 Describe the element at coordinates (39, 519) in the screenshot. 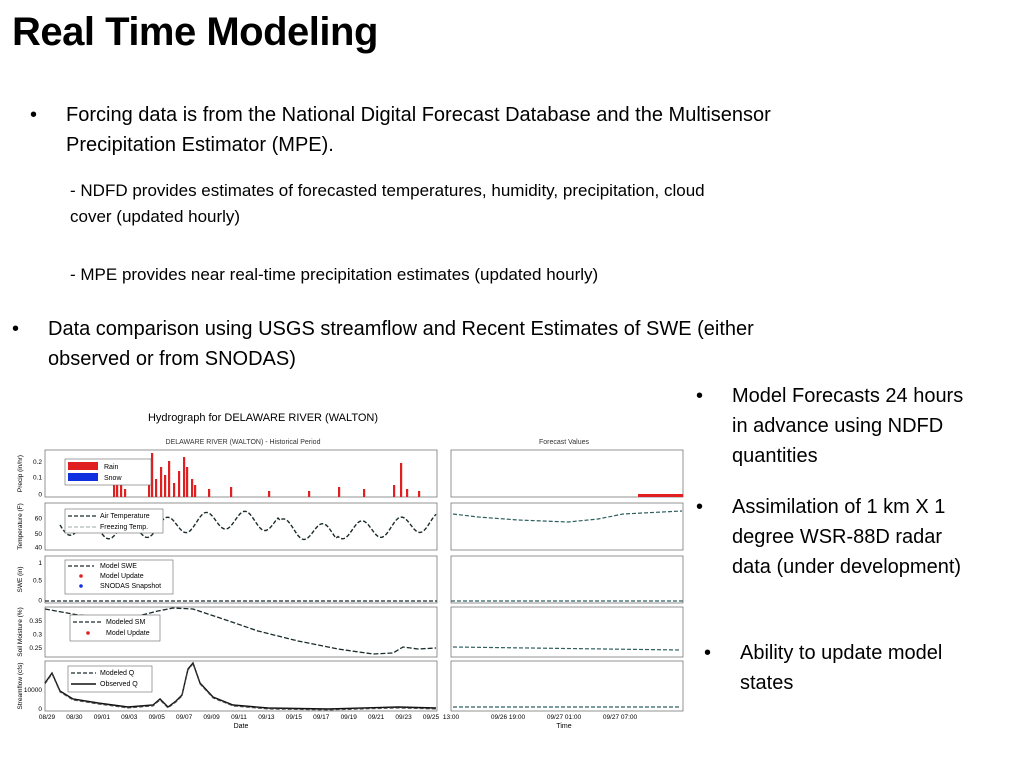

I see `y-tick-label: 60` at that location.